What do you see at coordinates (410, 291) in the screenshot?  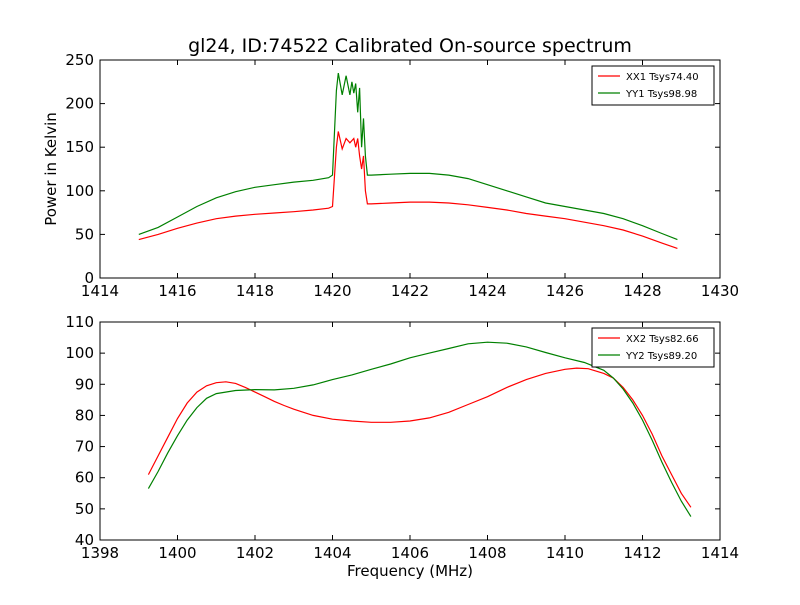 I see `x-tick-label: 1422` at bounding box center [410, 291].